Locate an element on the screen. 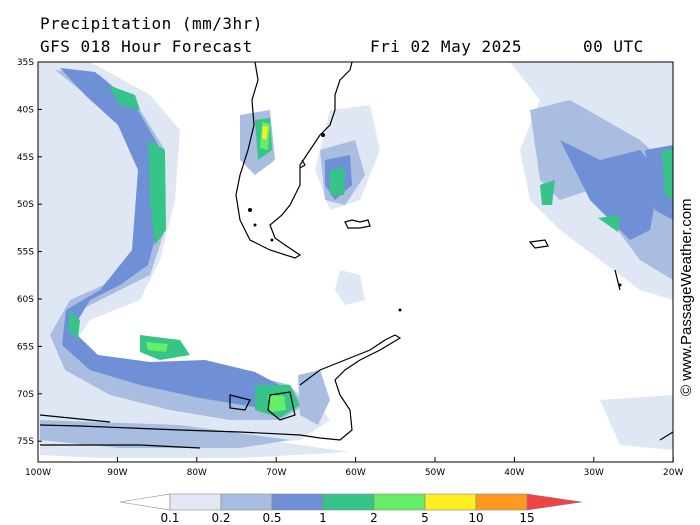 The height and width of the screenshot is (525, 700). precipitation-legend: 0.1 0.2 0.5 1 2 5 10 15 is located at coordinates (351, 509).